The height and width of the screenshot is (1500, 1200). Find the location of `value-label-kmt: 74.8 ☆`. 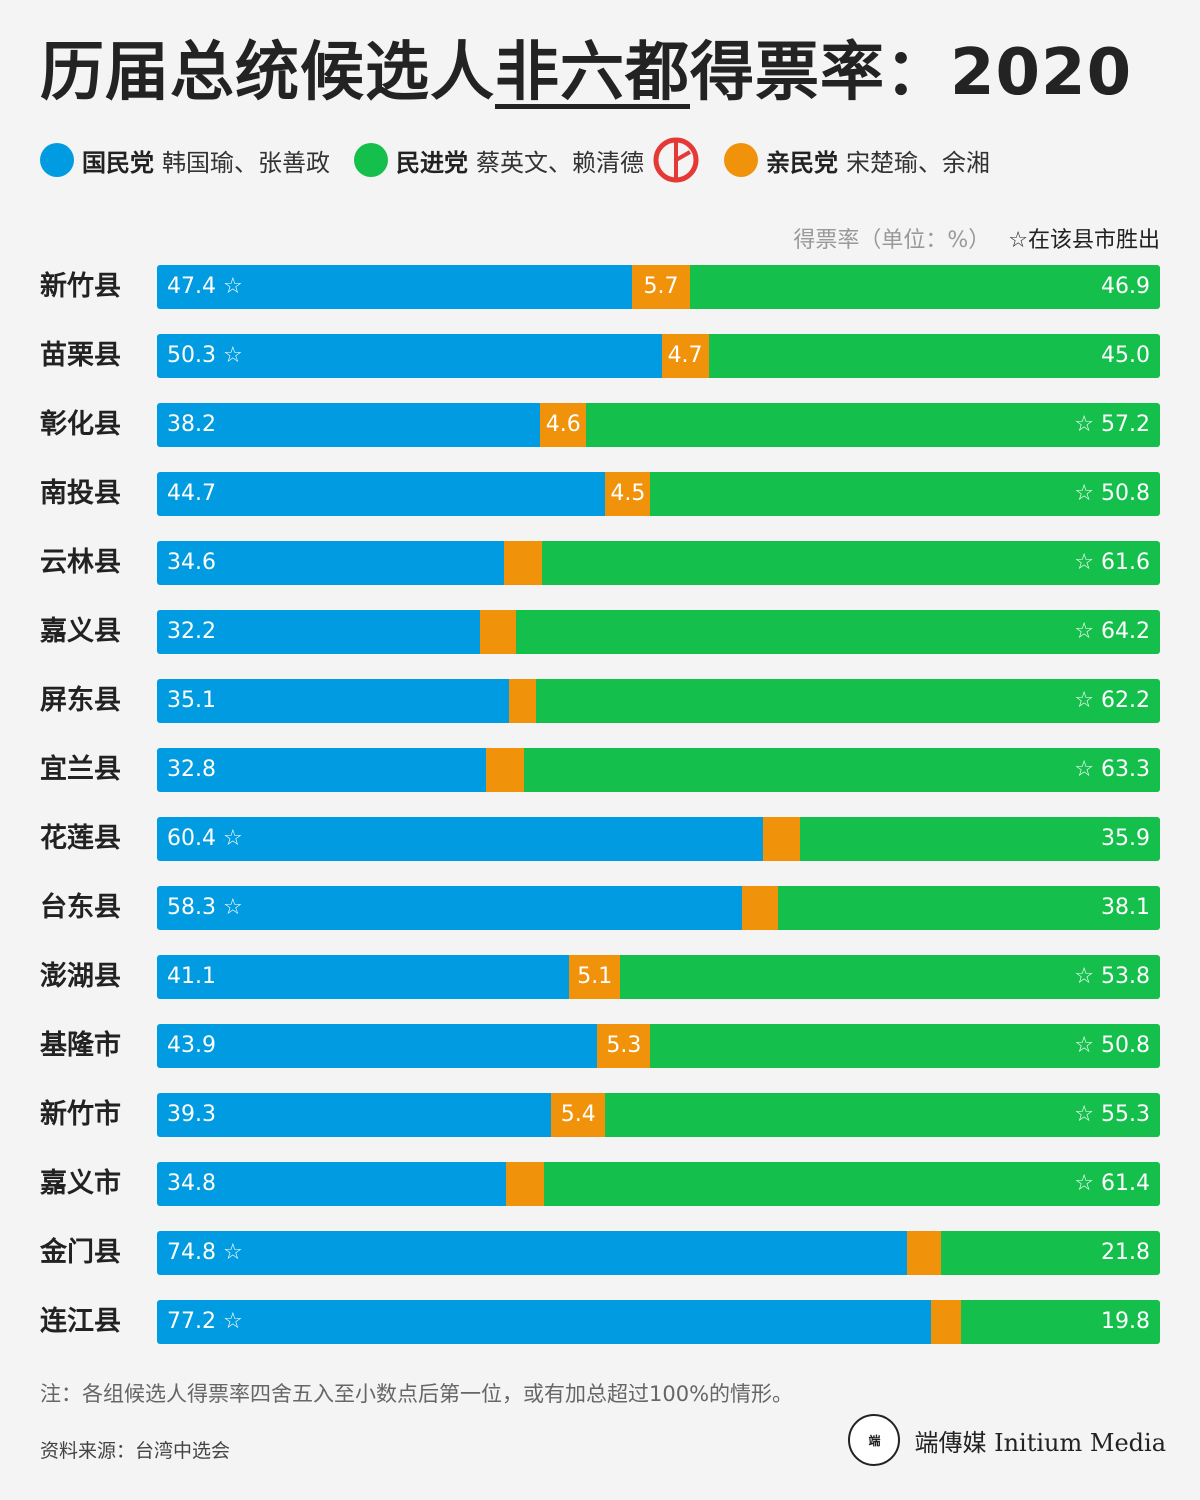

value-label-kmt: 74.8 ☆ is located at coordinates (205, 1252).